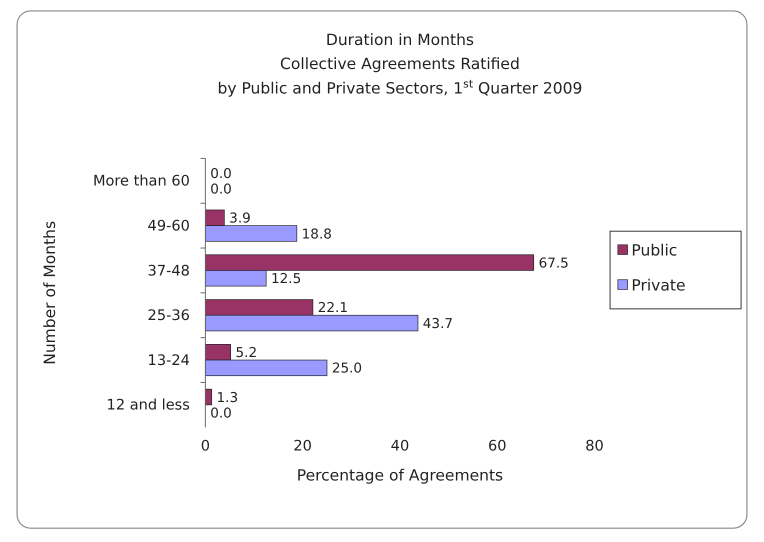 This screenshot has height=542, width=764. What do you see at coordinates (400, 64) in the screenshot?
I see `chart-title: Duration in Months Collective Agreements Ratified by Public and Private Sectors, 1$^{st}$ Quarter 2009` at bounding box center [400, 64].